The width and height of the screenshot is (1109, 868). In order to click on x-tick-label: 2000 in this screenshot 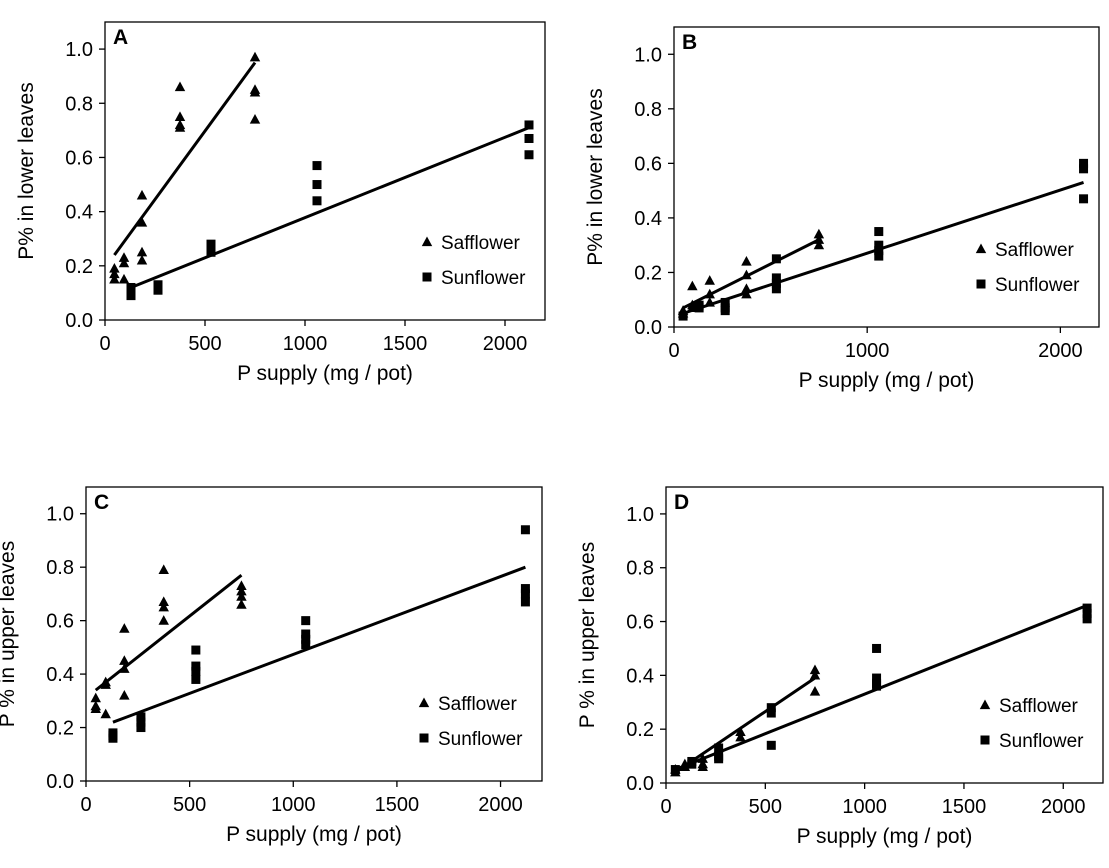, I will do `click(1063, 807)`.